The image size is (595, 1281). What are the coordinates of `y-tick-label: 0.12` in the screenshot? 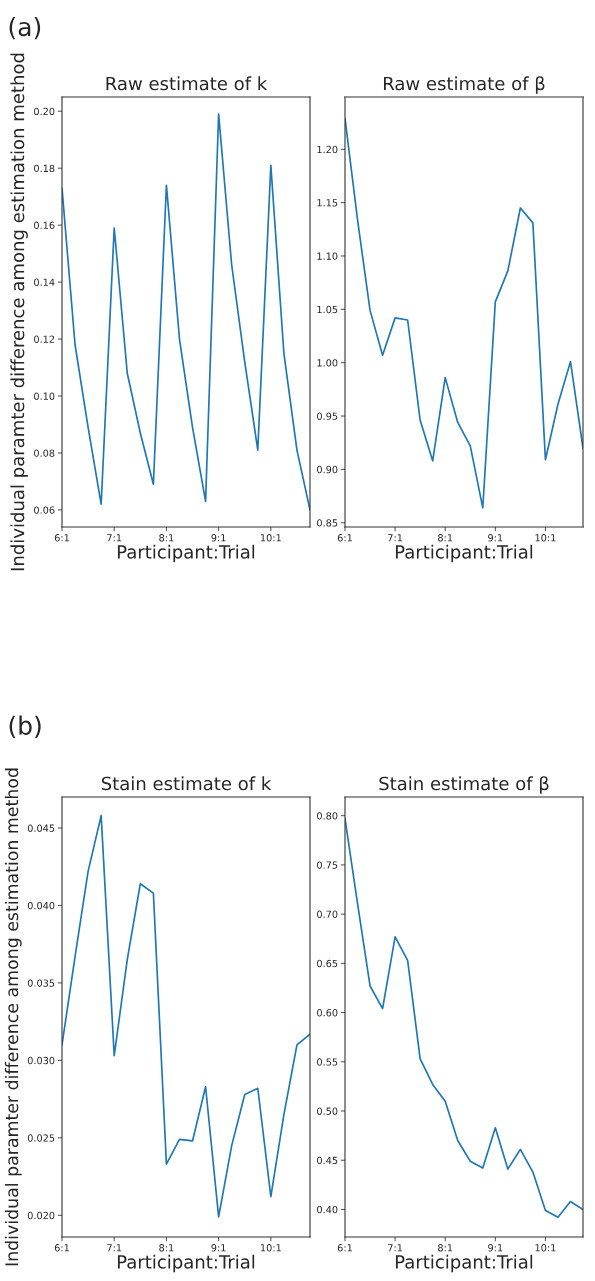 It's located at (44, 339).